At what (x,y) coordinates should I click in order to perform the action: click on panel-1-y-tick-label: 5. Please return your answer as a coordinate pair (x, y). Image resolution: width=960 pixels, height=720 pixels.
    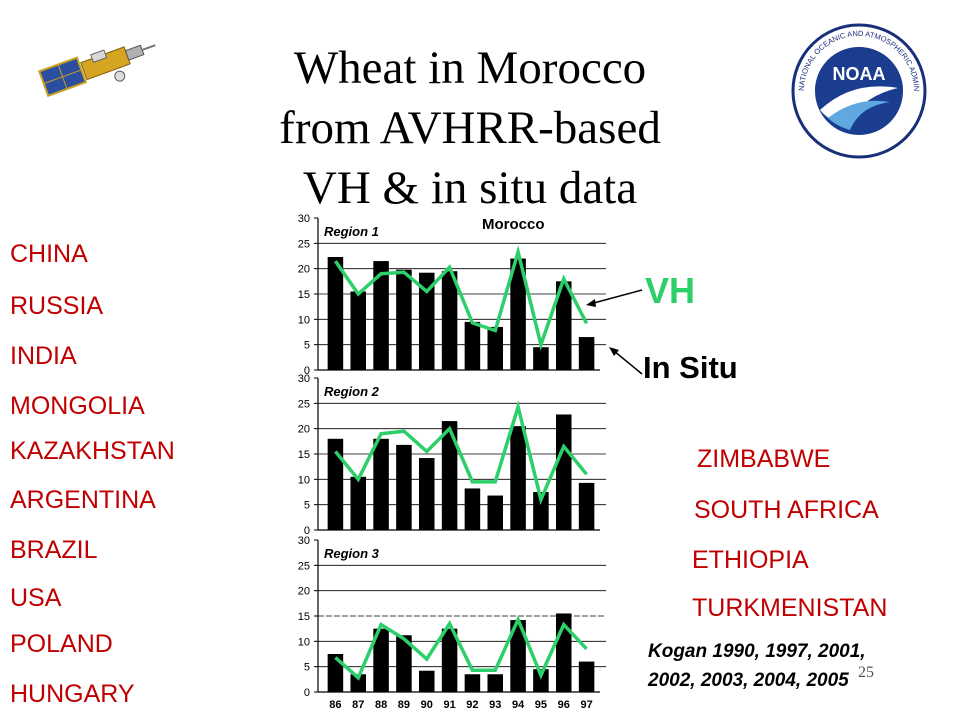
    Looking at the image, I should click on (307, 346).